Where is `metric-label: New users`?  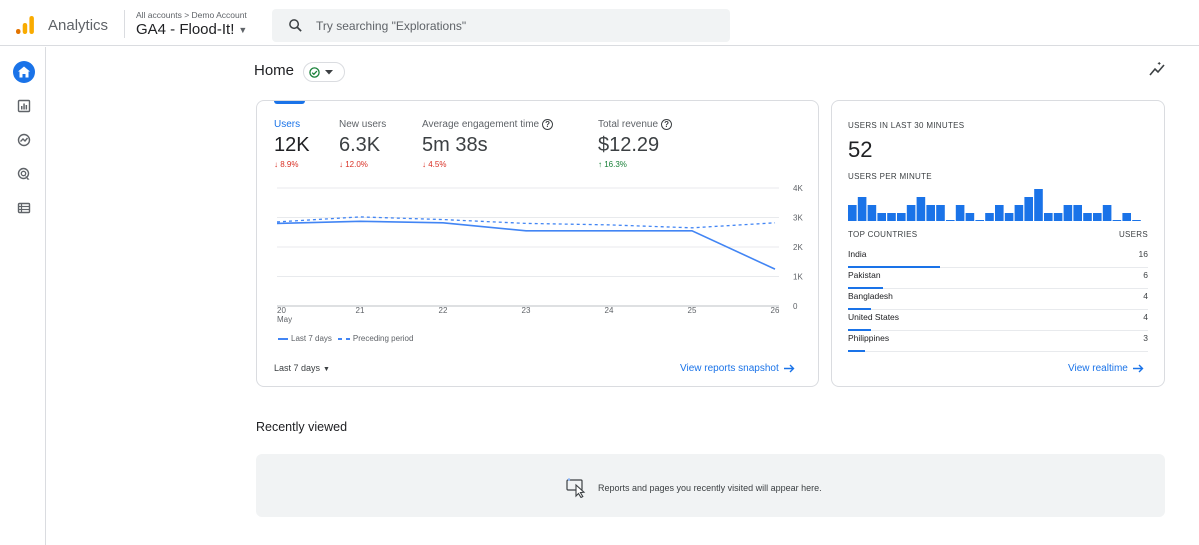 metric-label: New users is located at coordinates (363, 124).